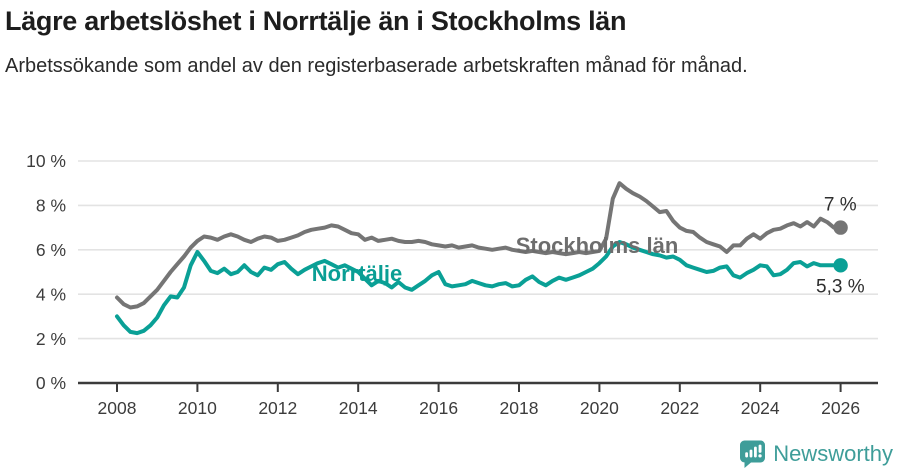  Describe the element at coordinates (46, 161) in the screenshot. I see `y-tick-label: 10 %` at that location.